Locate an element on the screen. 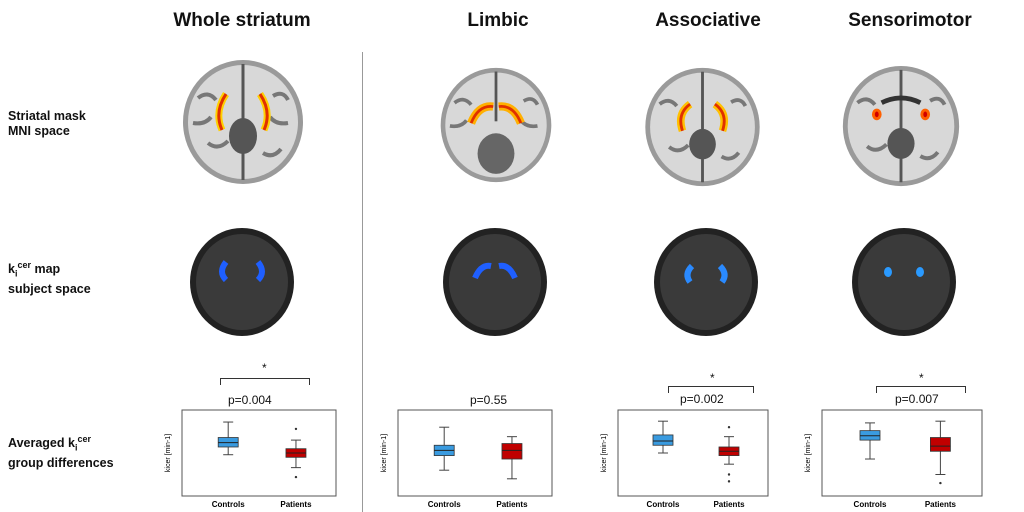  column-title-whole-striatum: Whole striatum is located at coordinates (242, 20).